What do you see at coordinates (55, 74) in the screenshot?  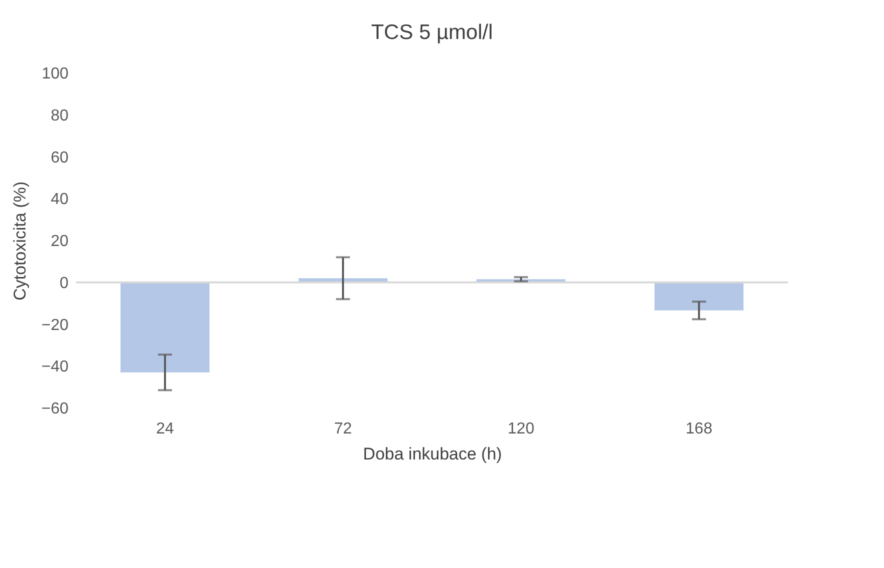 I see `y-tick-label: 100` at bounding box center [55, 74].